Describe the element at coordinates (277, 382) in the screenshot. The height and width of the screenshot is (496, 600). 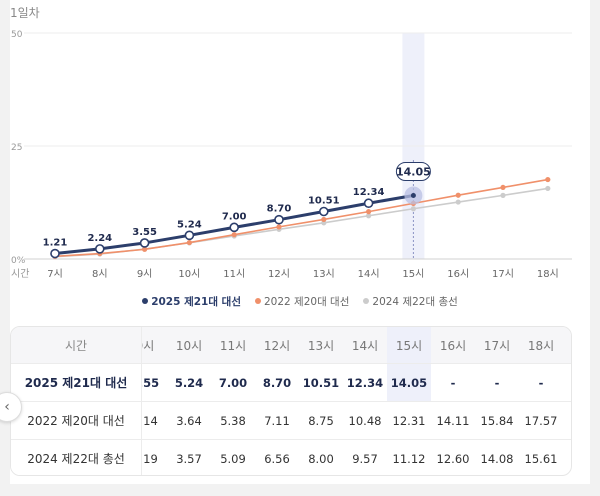
I see `table-cell: 8.70` at that location.